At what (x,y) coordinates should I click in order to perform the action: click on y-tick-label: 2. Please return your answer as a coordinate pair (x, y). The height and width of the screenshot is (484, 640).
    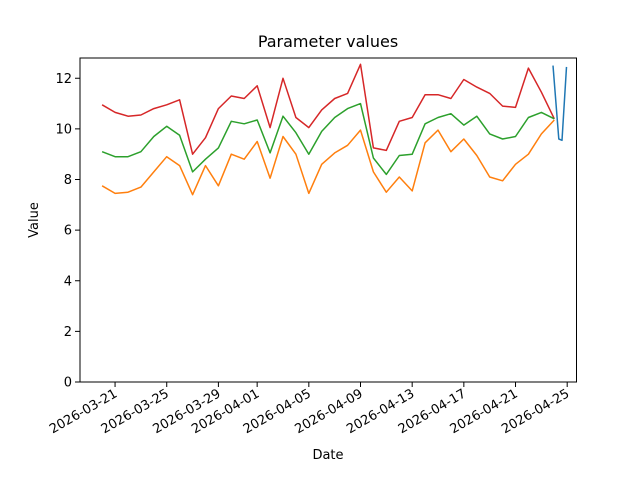
    Looking at the image, I should click on (68, 332).